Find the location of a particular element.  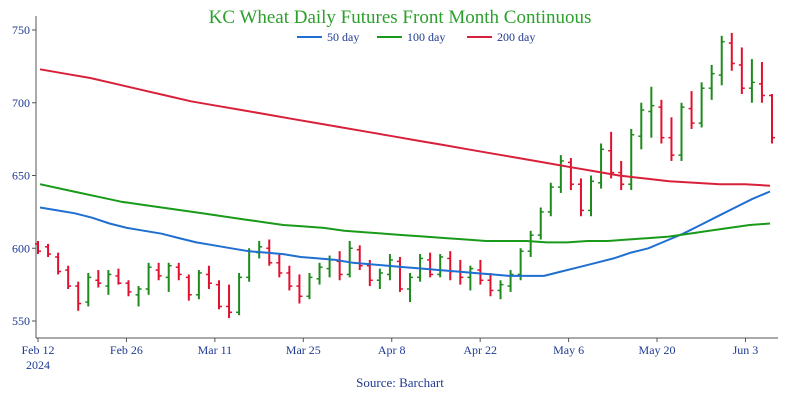

y-ticks: 550 600 650 700 750 is located at coordinates (24, 175).